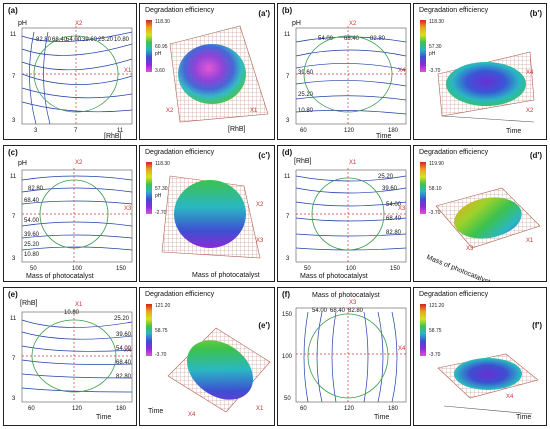  I want to click on x-tick: 3, so click(36, 131).